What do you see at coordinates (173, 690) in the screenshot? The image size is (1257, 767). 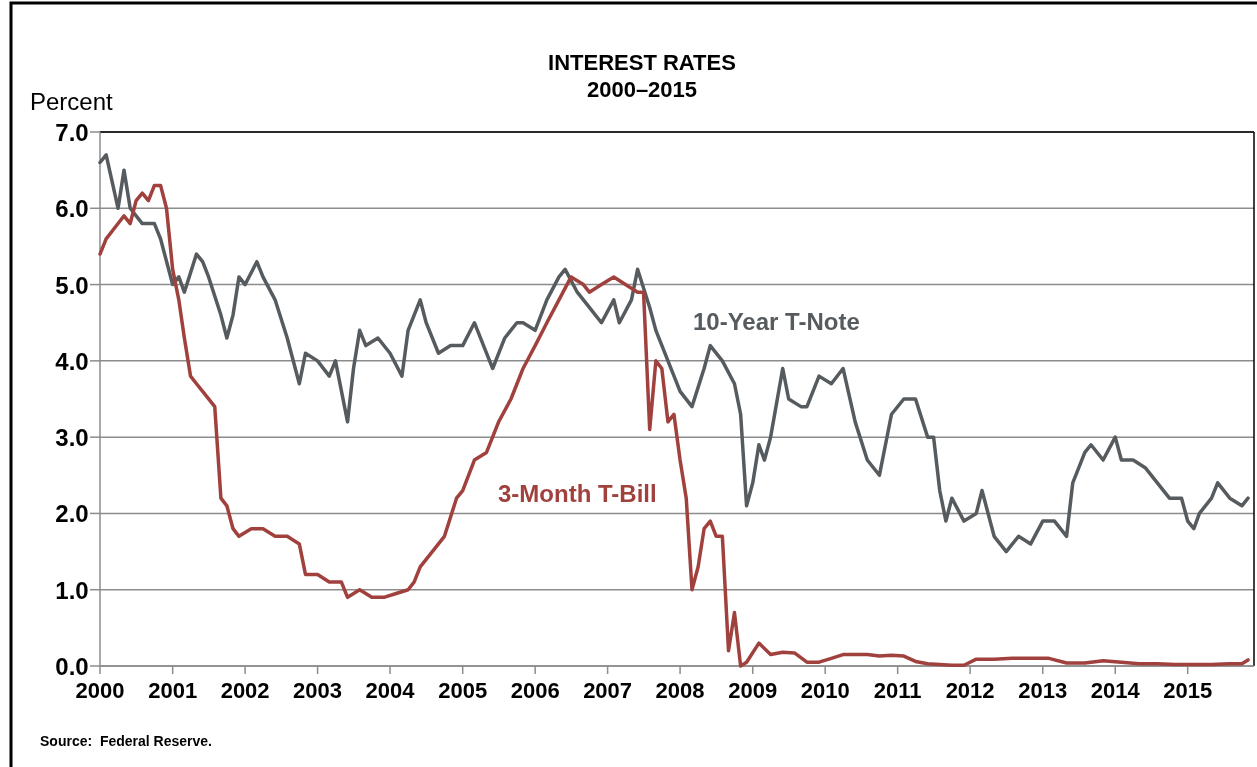 I see `x-tick-label: 2001` at bounding box center [173, 690].